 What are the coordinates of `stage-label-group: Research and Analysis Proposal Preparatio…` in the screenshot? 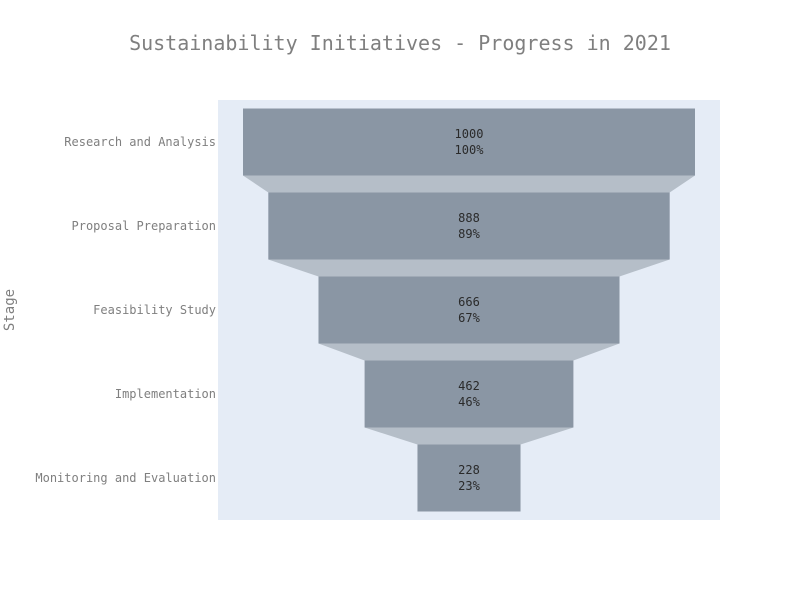 It's located at (125, 310).